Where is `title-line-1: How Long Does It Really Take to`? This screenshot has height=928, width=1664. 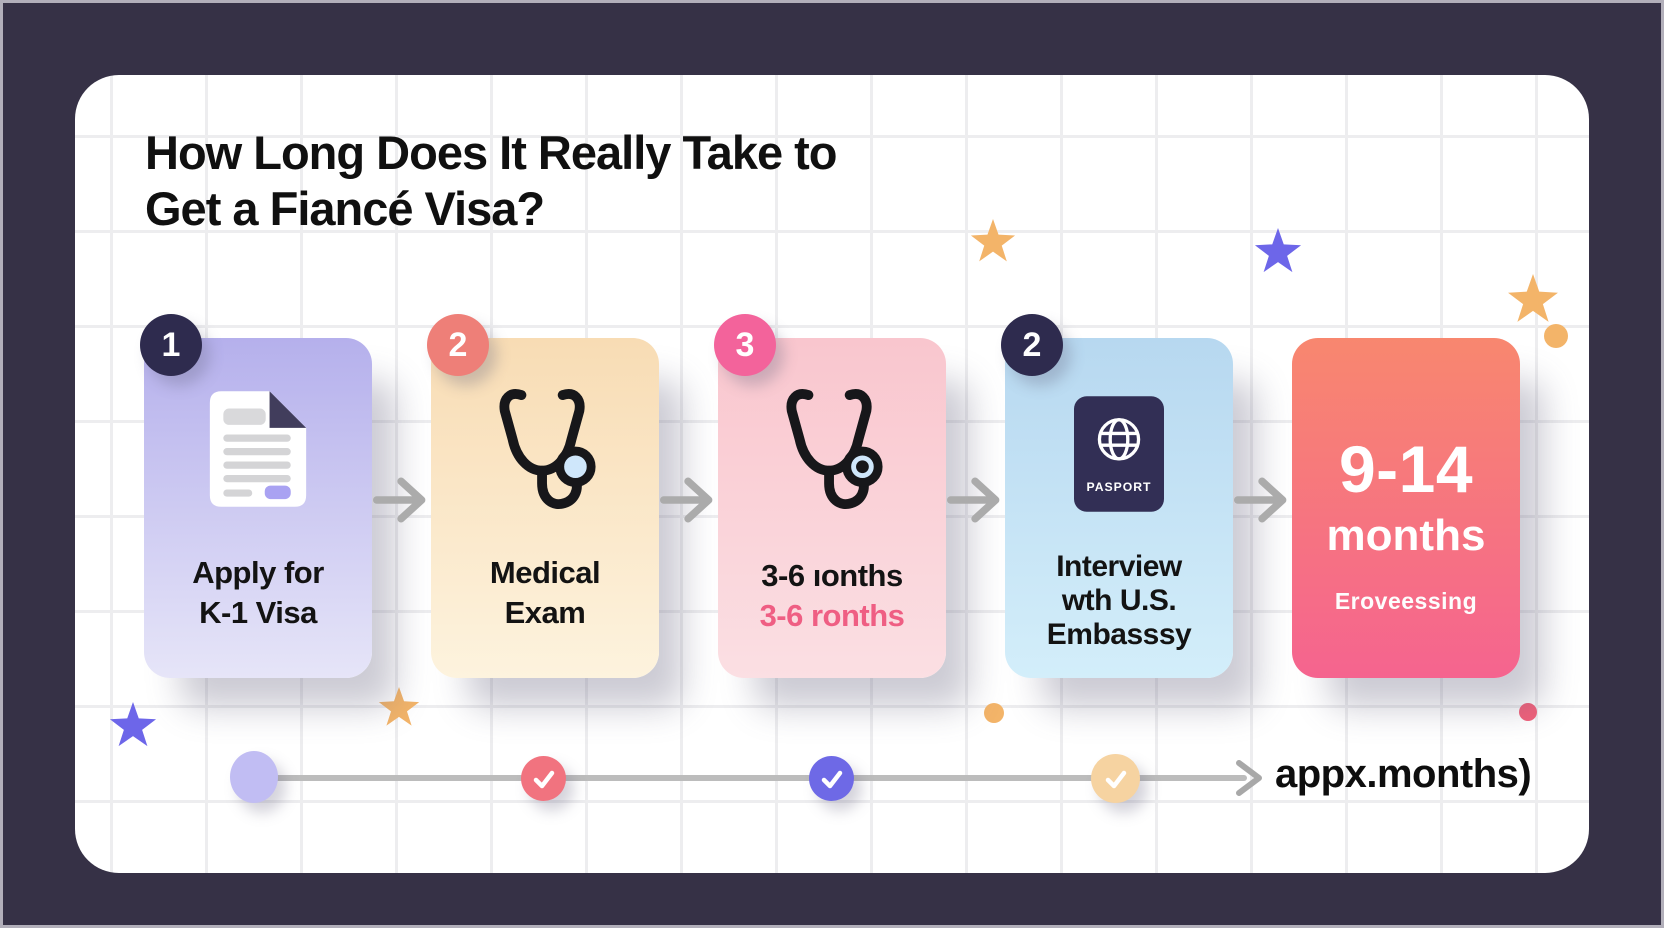
title-line-1: How Long Does It Really Take to is located at coordinates (491, 152).